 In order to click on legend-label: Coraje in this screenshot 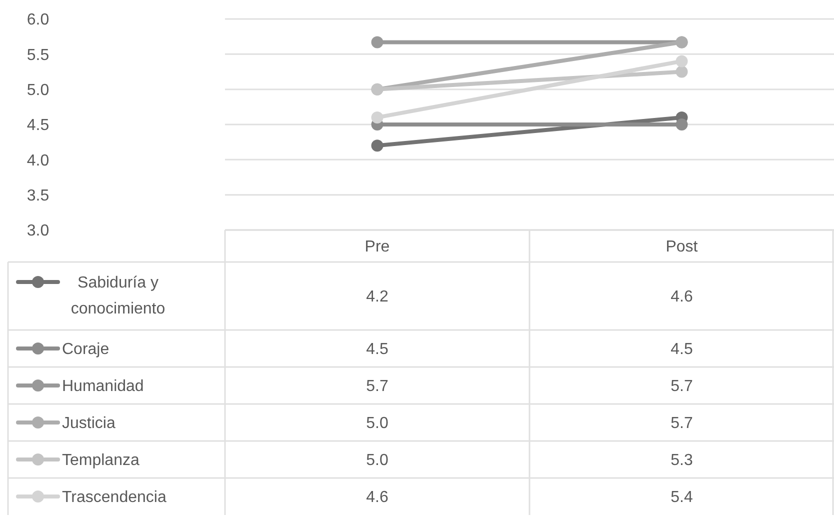, I will do `click(86, 349)`.